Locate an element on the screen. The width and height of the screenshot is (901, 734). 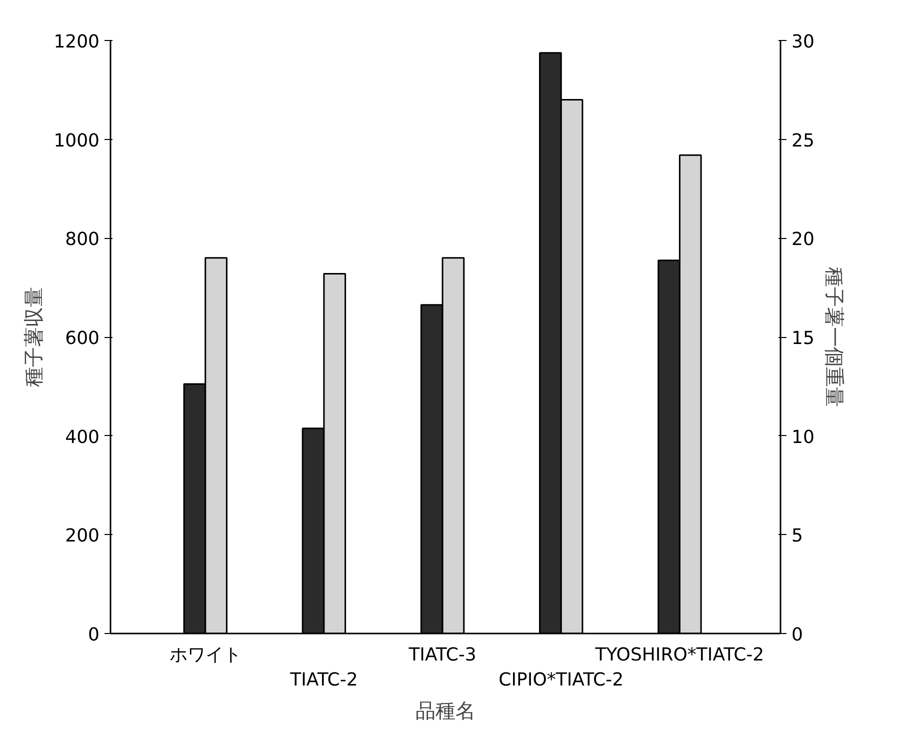
x-tick-label: ホワイト is located at coordinates (205, 655).